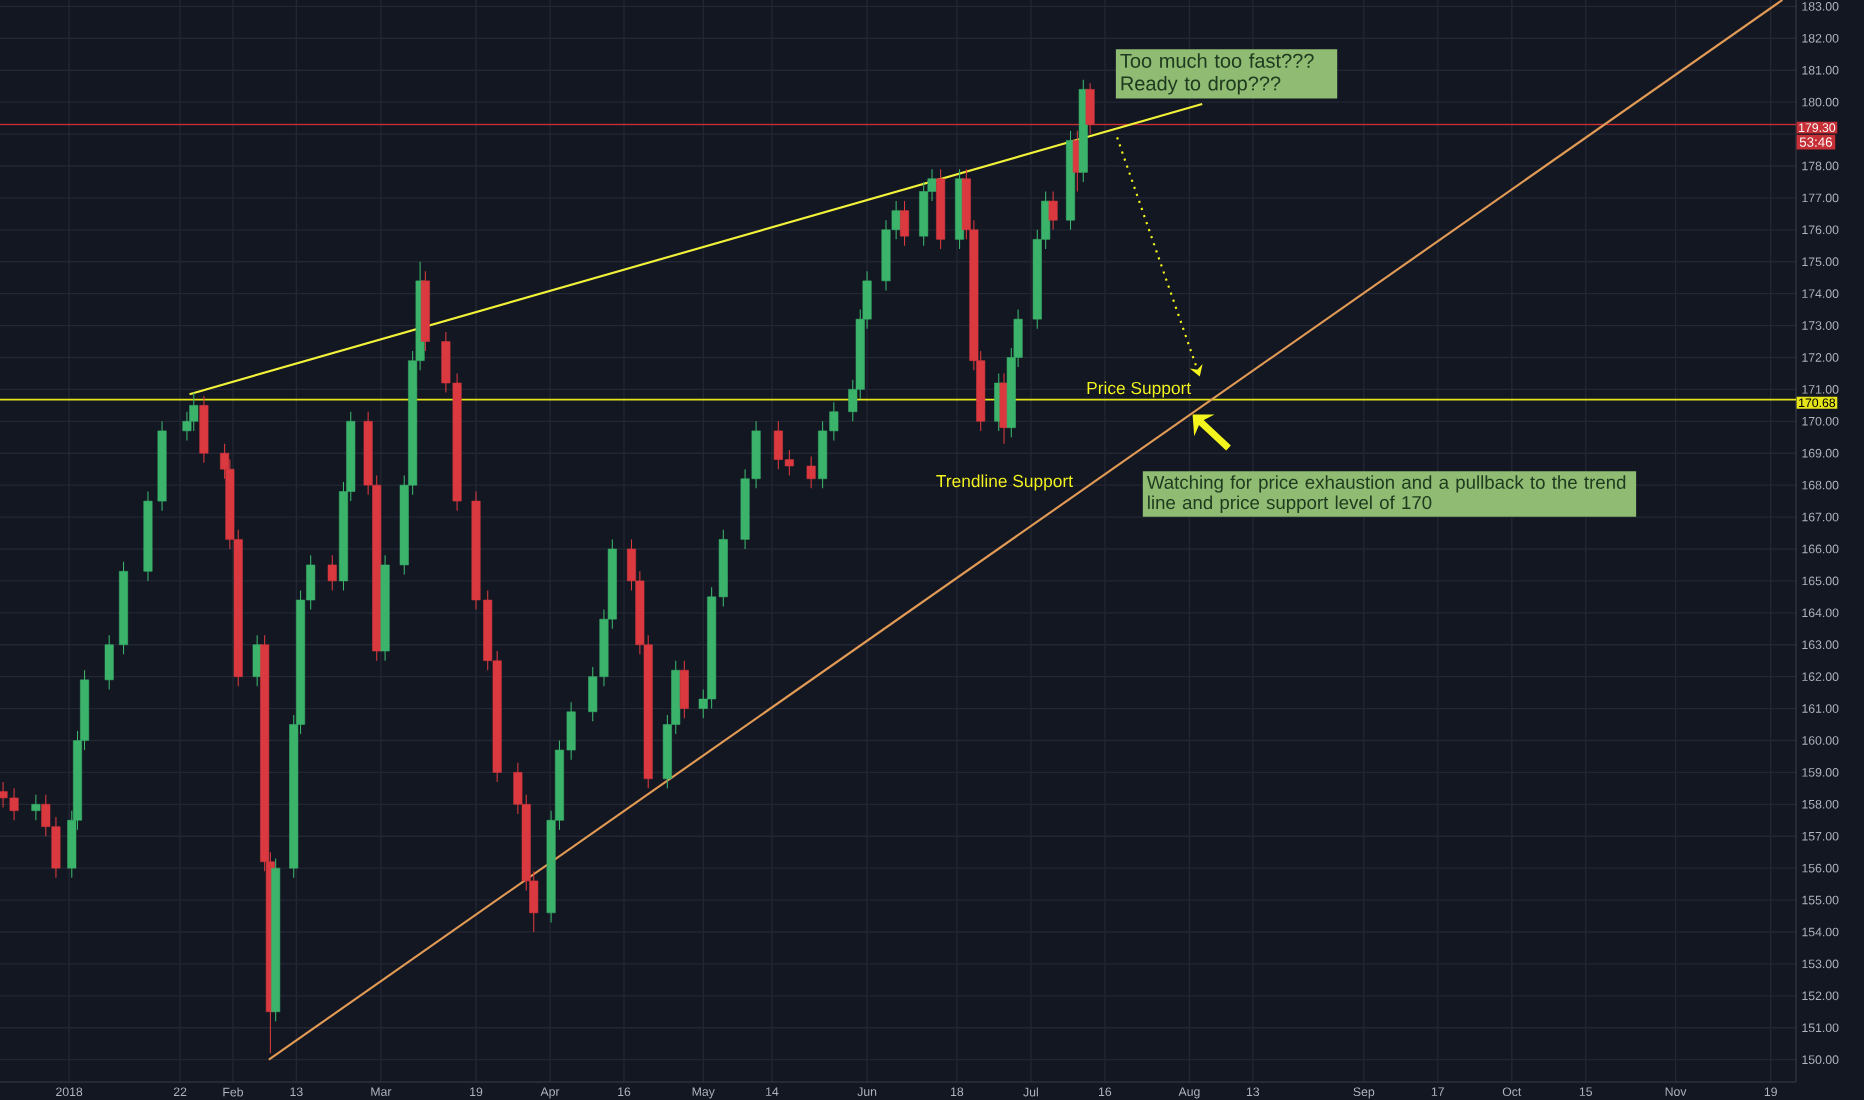 This screenshot has height=1100, width=1864. What do you see at coordinates (1217, 74) in the screenshot?
I see `annotation: Too much too fast??? Ready to drop???` at bounding box center [1217, 74].